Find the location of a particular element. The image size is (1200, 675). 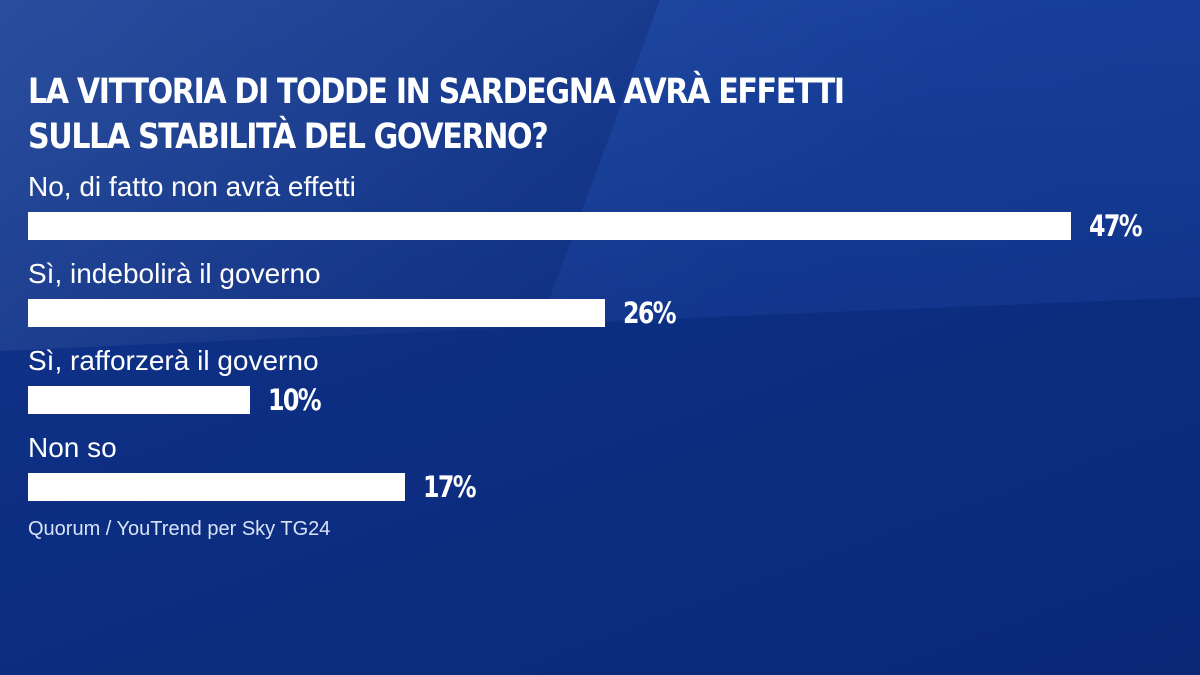

chart-source: Quorum / YouTrend per Sky TG24 is located at coordinates (179, 529).